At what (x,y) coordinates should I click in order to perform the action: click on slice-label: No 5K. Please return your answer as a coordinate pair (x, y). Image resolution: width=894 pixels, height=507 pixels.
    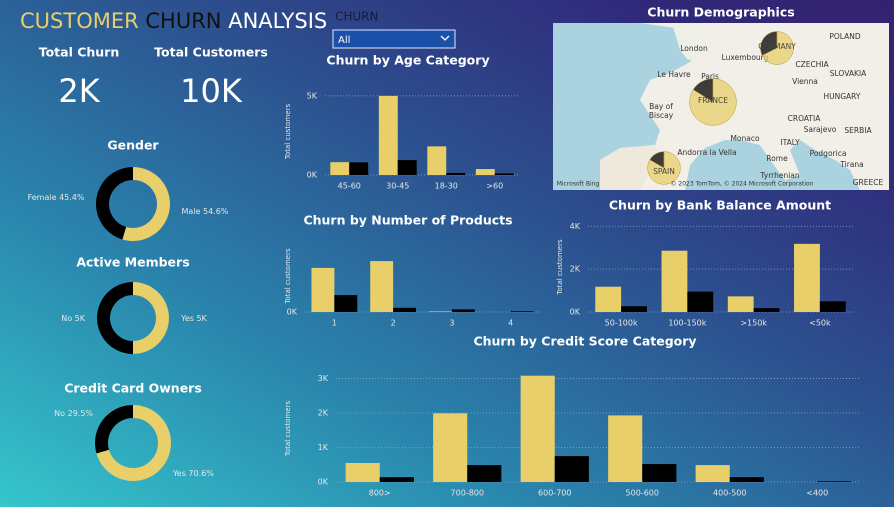
    Looking at the image, I should click on (73, 318).